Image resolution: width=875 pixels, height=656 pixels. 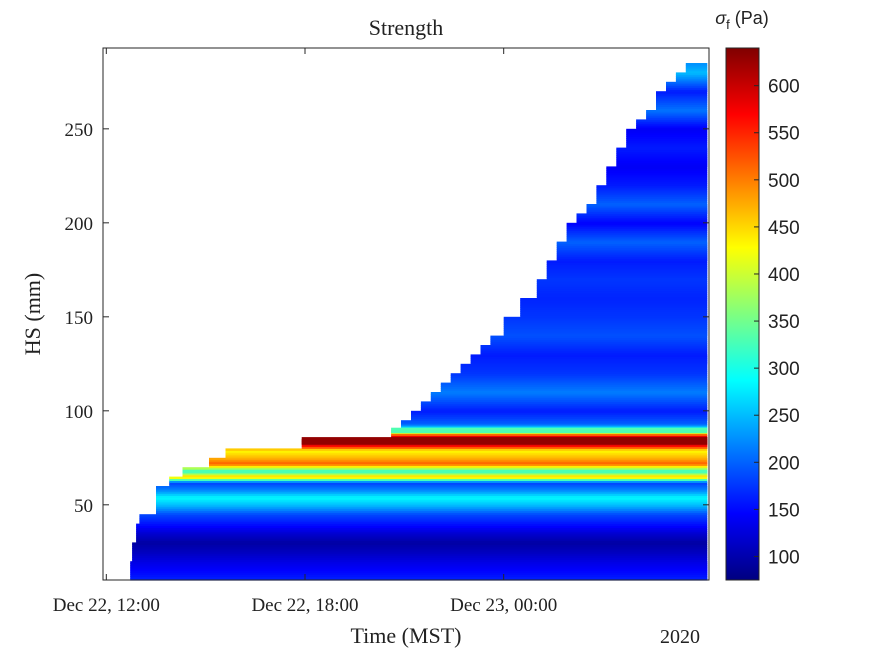 I want to click on colorbar: 100 150 200 250 300 350 400 450 500 550 600 σf (Pa), so click(x=757, y=294).